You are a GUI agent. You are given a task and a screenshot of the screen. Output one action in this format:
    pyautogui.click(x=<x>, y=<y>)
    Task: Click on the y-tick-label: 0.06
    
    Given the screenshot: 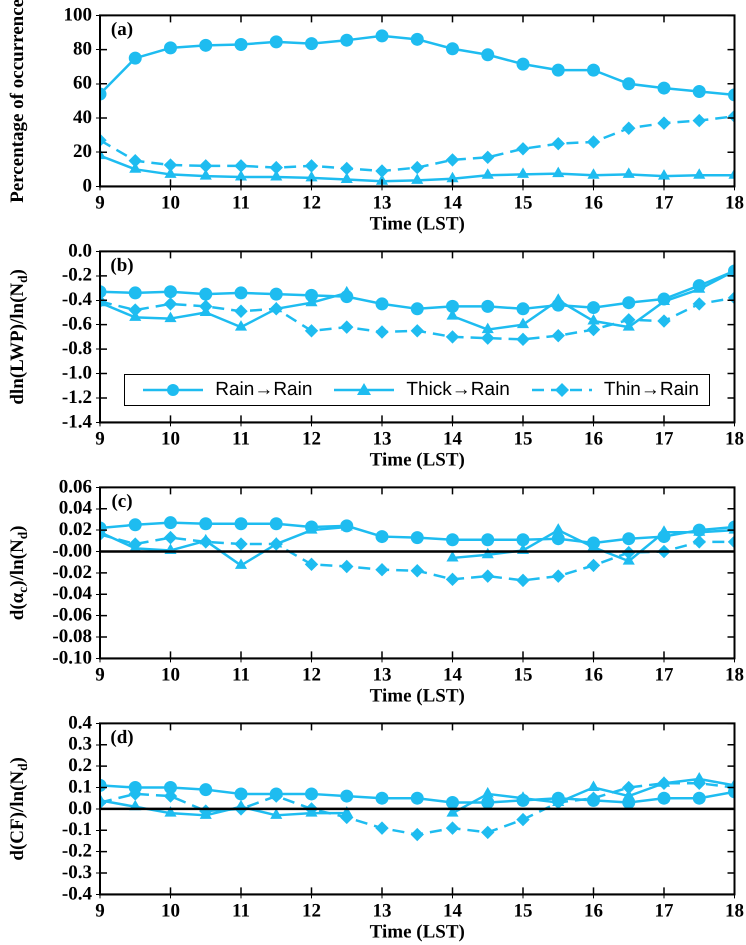 What is the action you would take?
    pyautogui.click(x=75, y=487)
    